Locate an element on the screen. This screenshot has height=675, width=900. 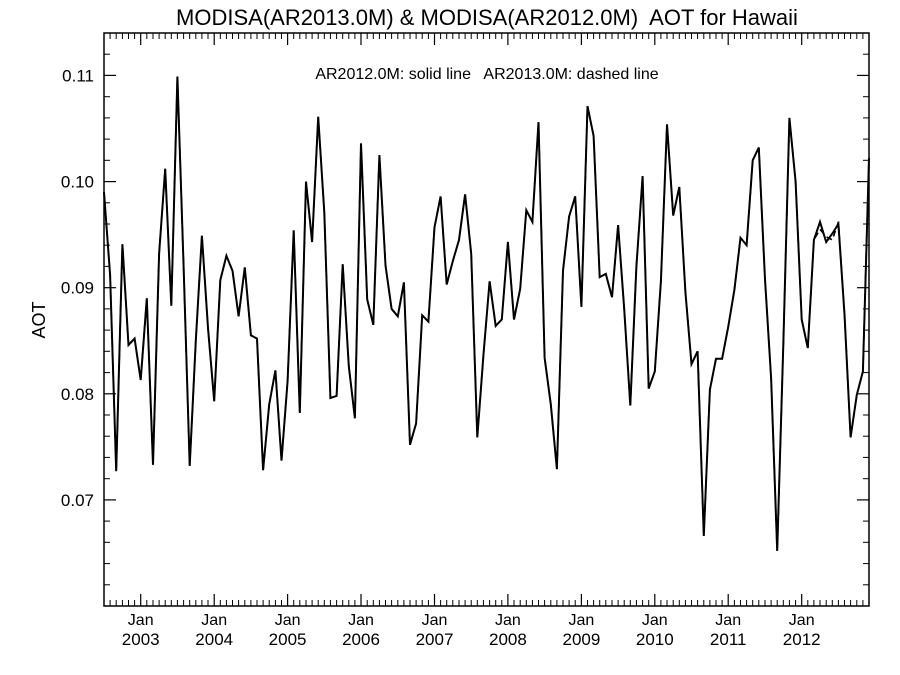
y-tick-label: 0.09 is located at coordinates (77, 288).